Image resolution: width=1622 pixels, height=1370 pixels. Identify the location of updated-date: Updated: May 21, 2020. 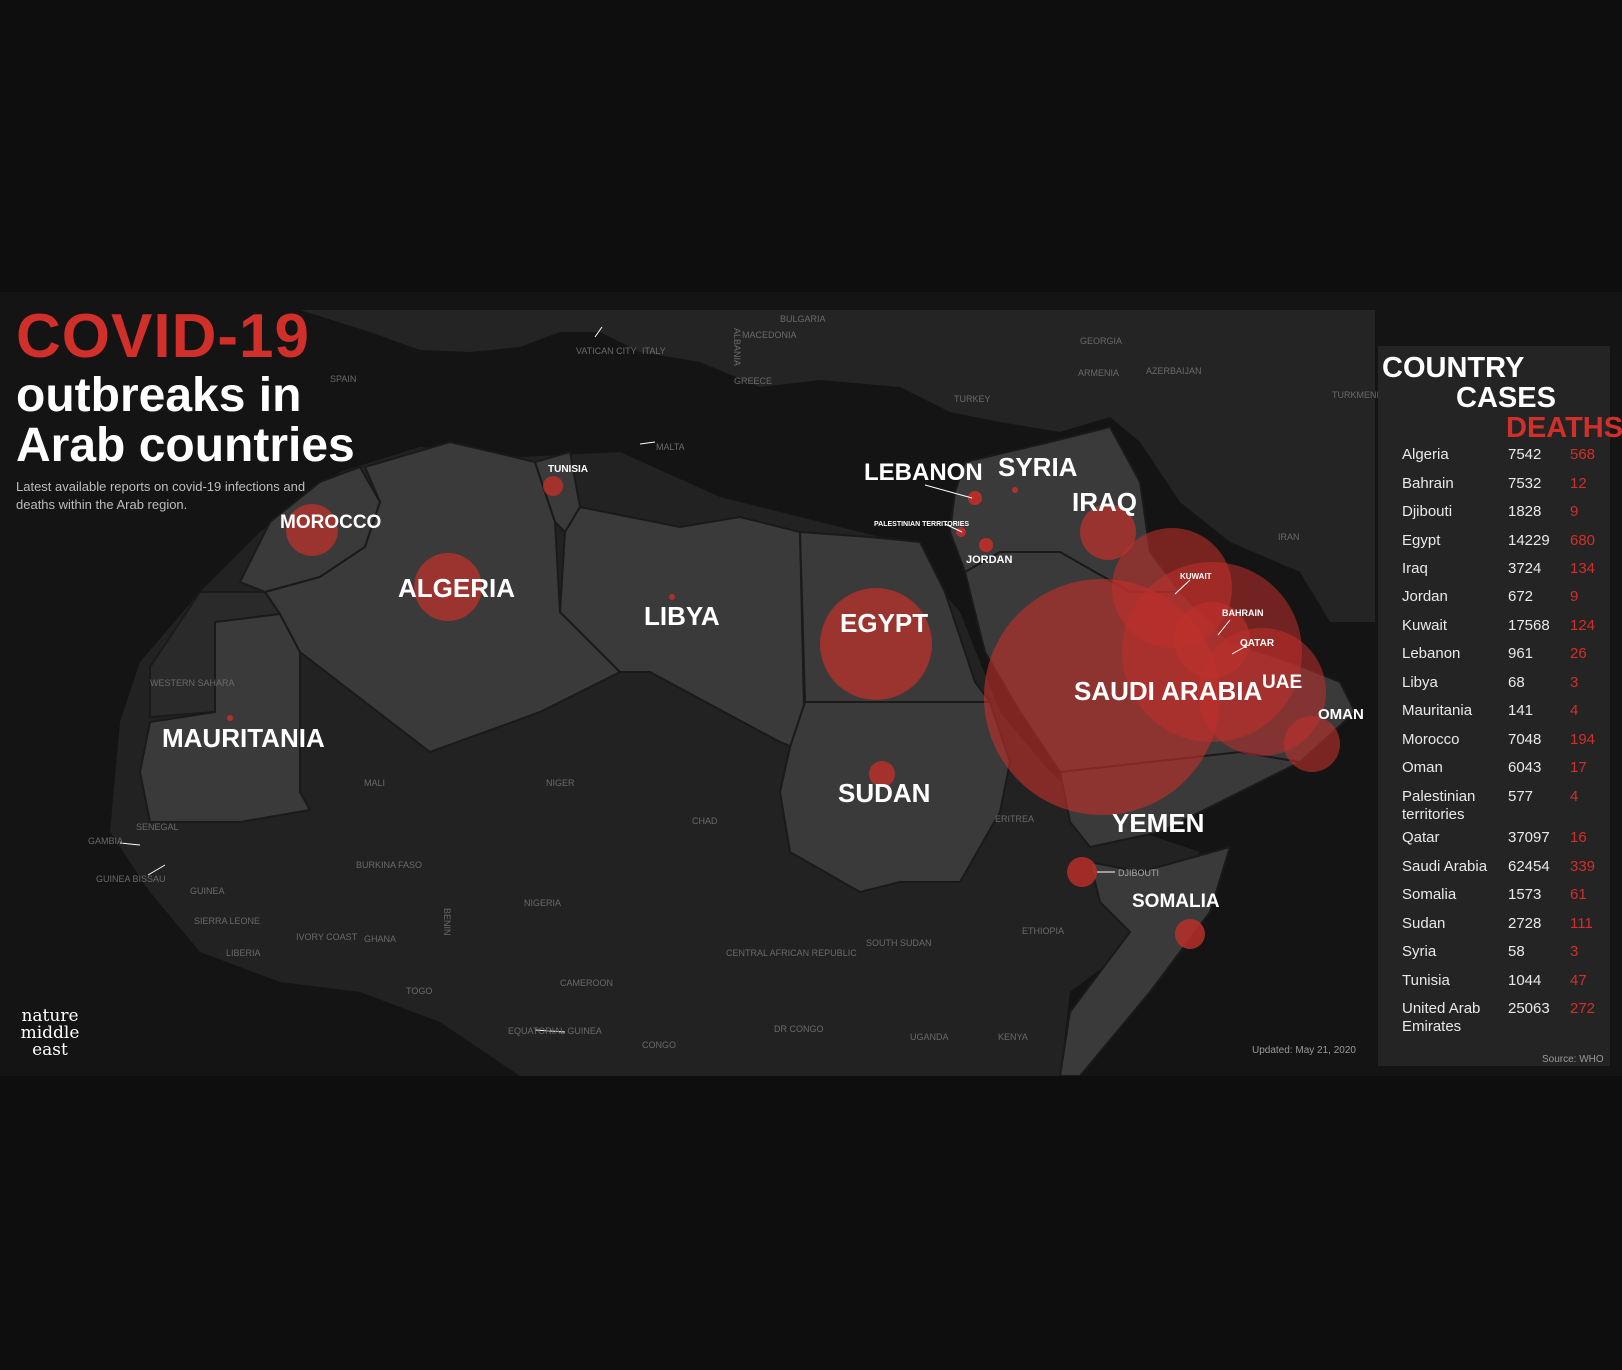
(1304, 1050).